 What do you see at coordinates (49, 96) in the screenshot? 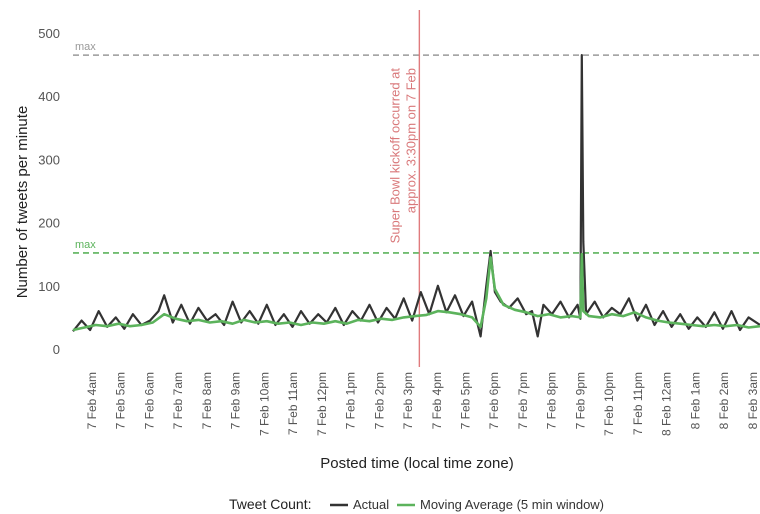
I see `y-tick-label: 400` at bounding box center [49, 96].